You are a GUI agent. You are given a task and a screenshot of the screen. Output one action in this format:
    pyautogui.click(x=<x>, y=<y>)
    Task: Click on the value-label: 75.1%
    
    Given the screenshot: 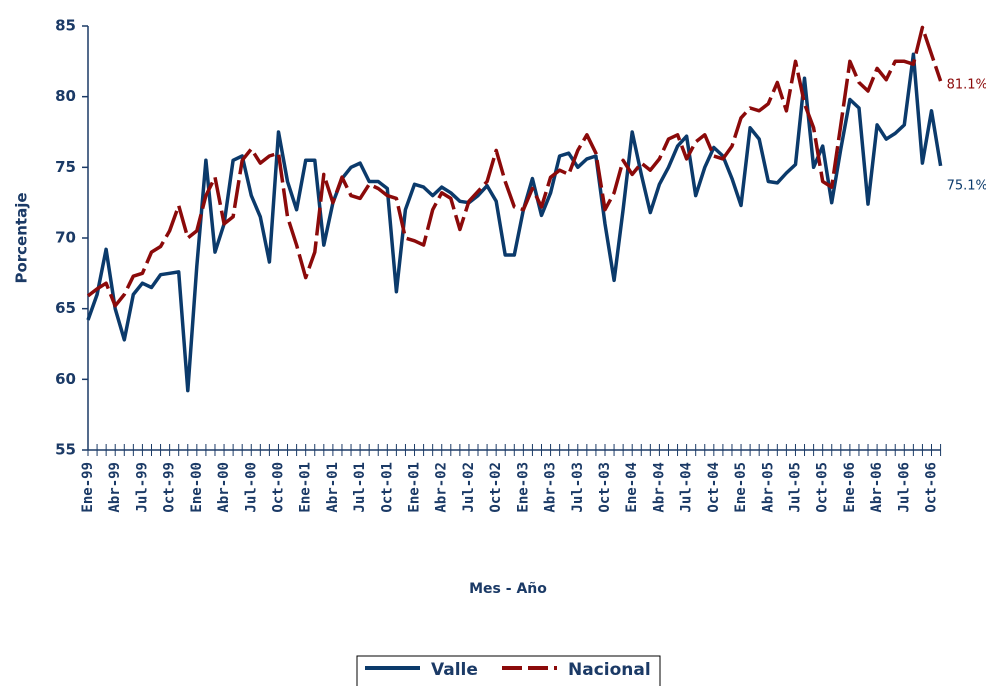 What is the action you would take?
    pyautogui.click(x=966, y=185)
    